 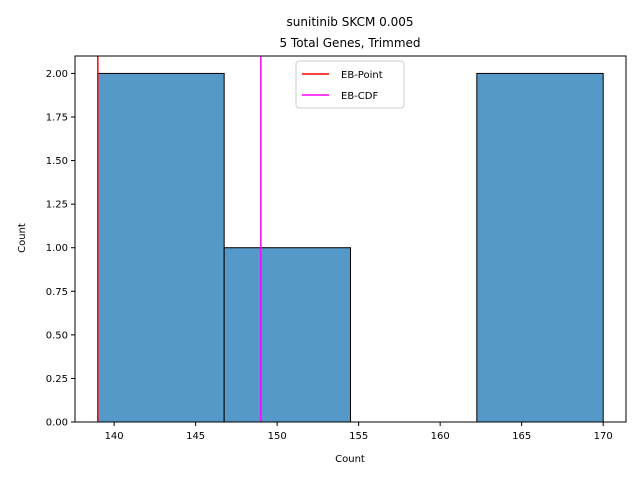 I want to click on x-tick-label: 140, so click(x=114, y=436).